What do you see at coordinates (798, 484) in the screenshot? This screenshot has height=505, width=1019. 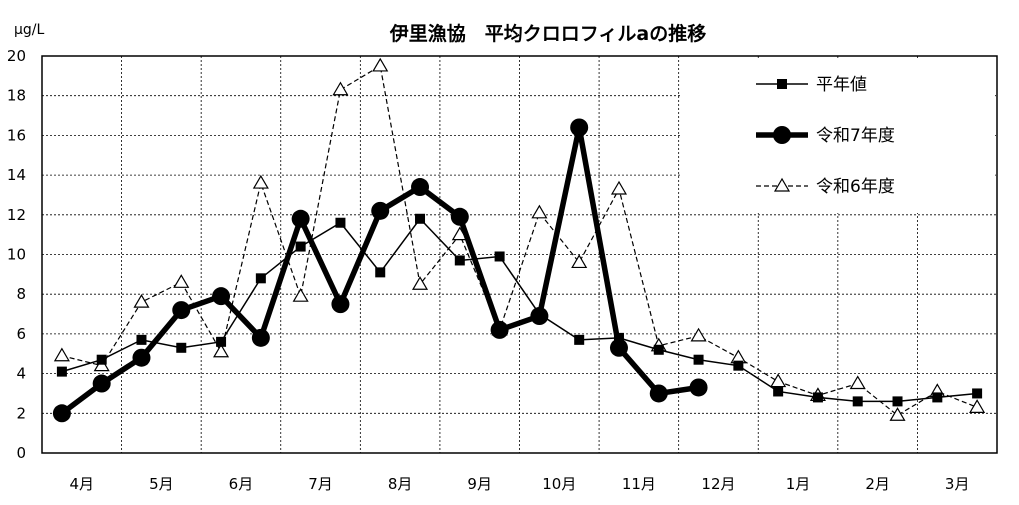 I see `x-tick-label: 1月` at bounding box center [798, 484].